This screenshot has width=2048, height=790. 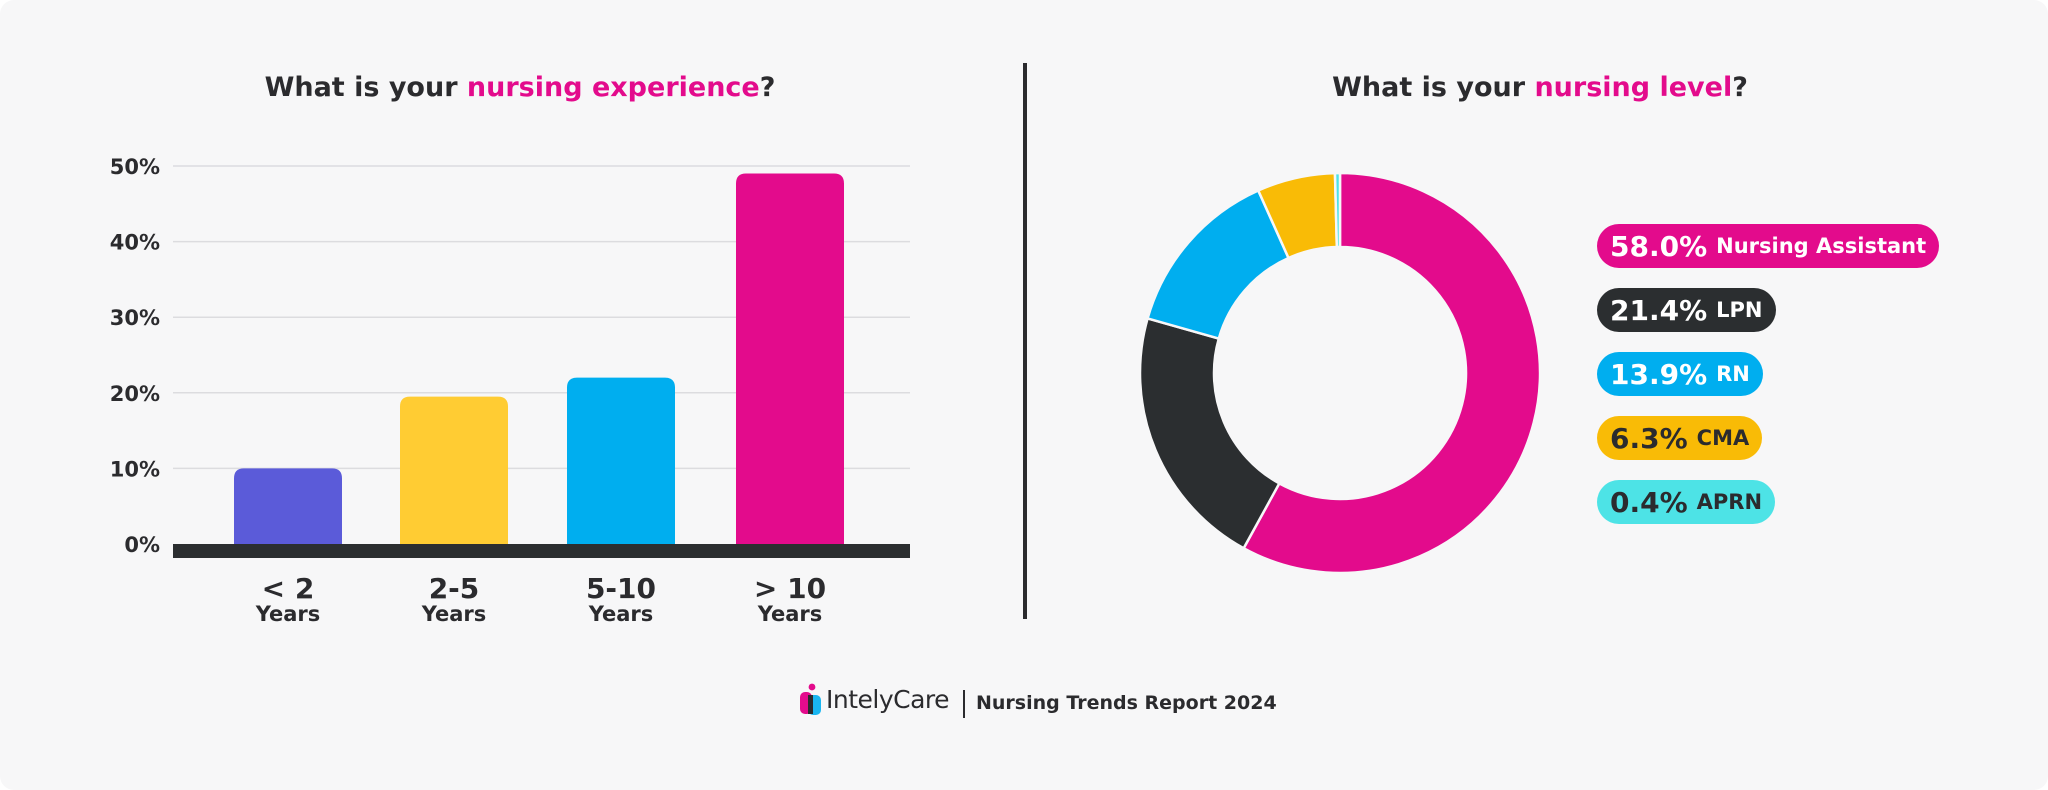 What do you see at coordinates (1540, 87) in the screenshot?
I see `donut-chart-title: What is your nursing level?` at bounding box center [1540, 87].